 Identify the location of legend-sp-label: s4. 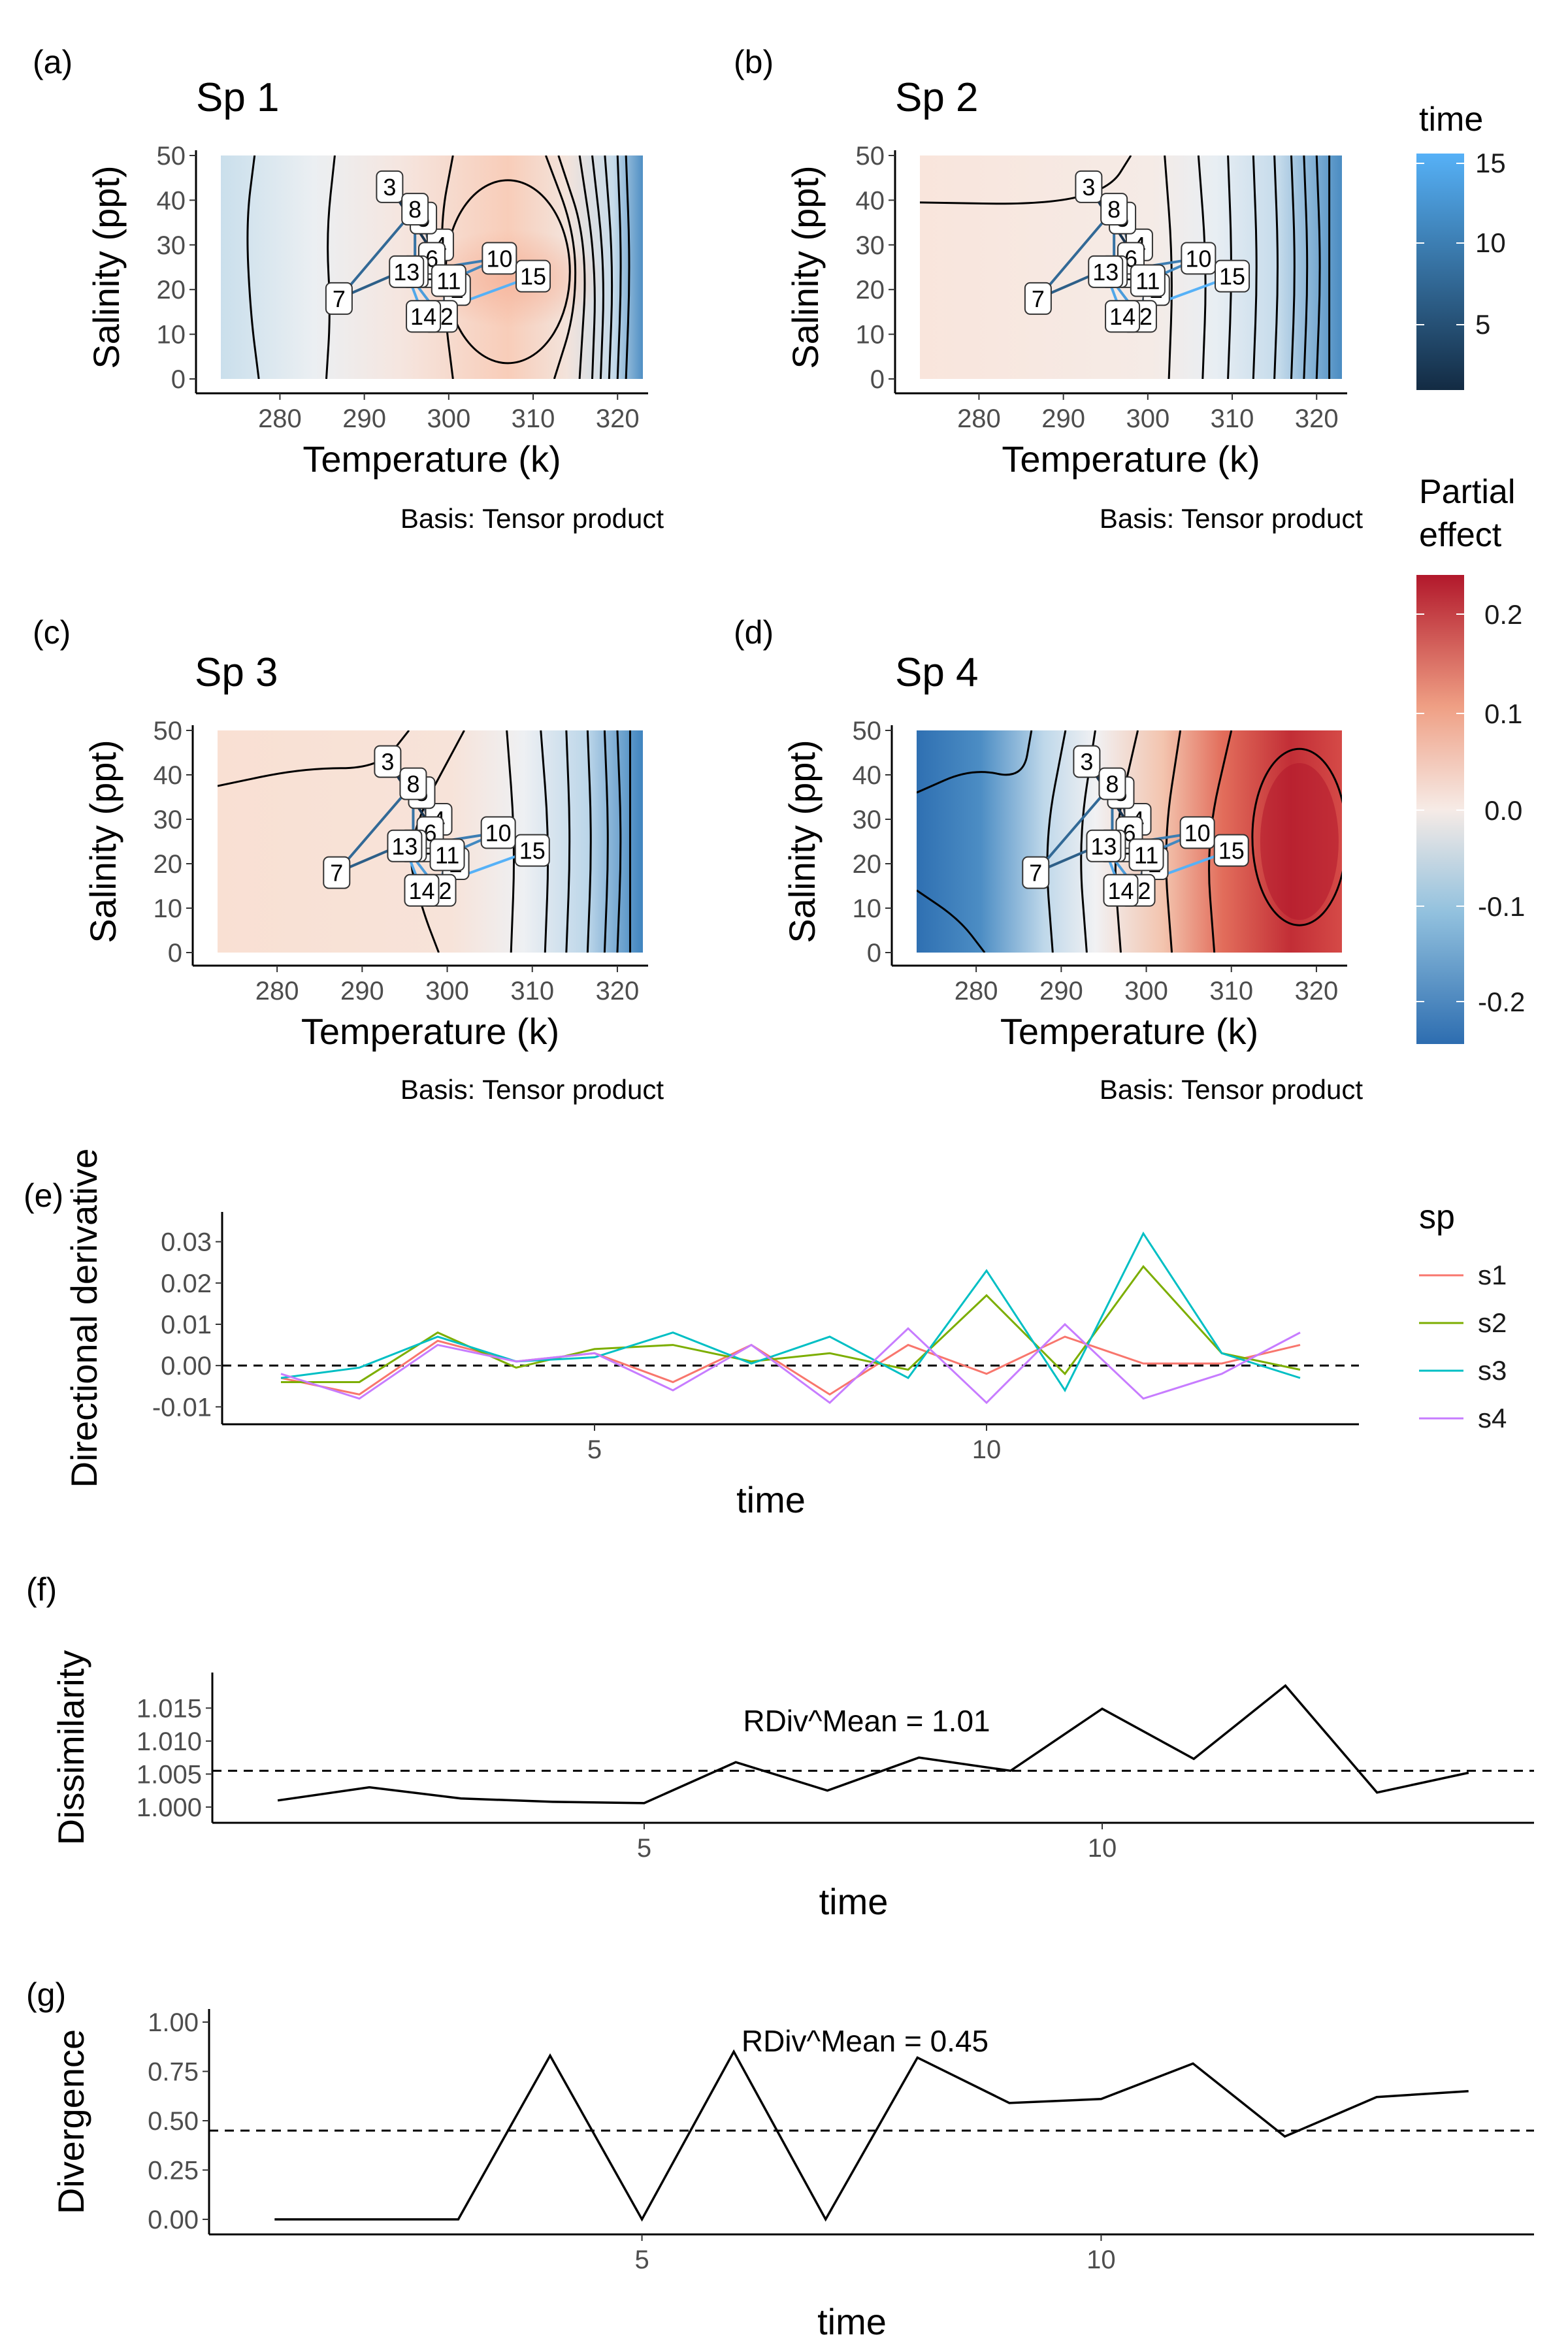
(1492, 1418).